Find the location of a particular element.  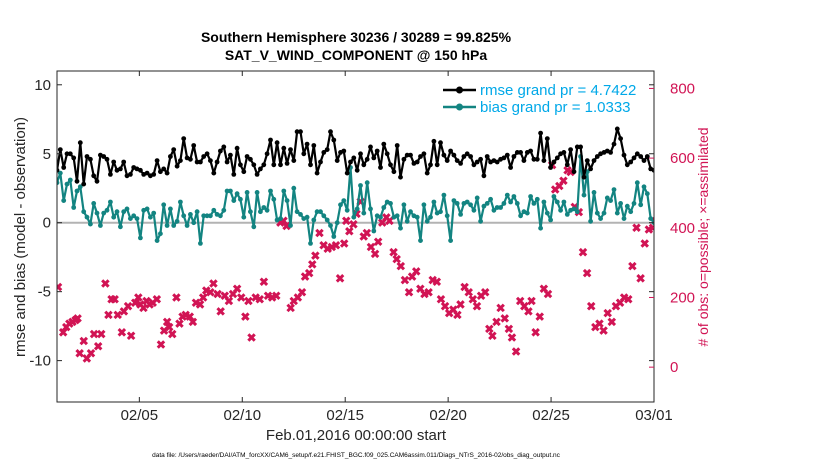

bias-series is located at coordinates (355, 200).